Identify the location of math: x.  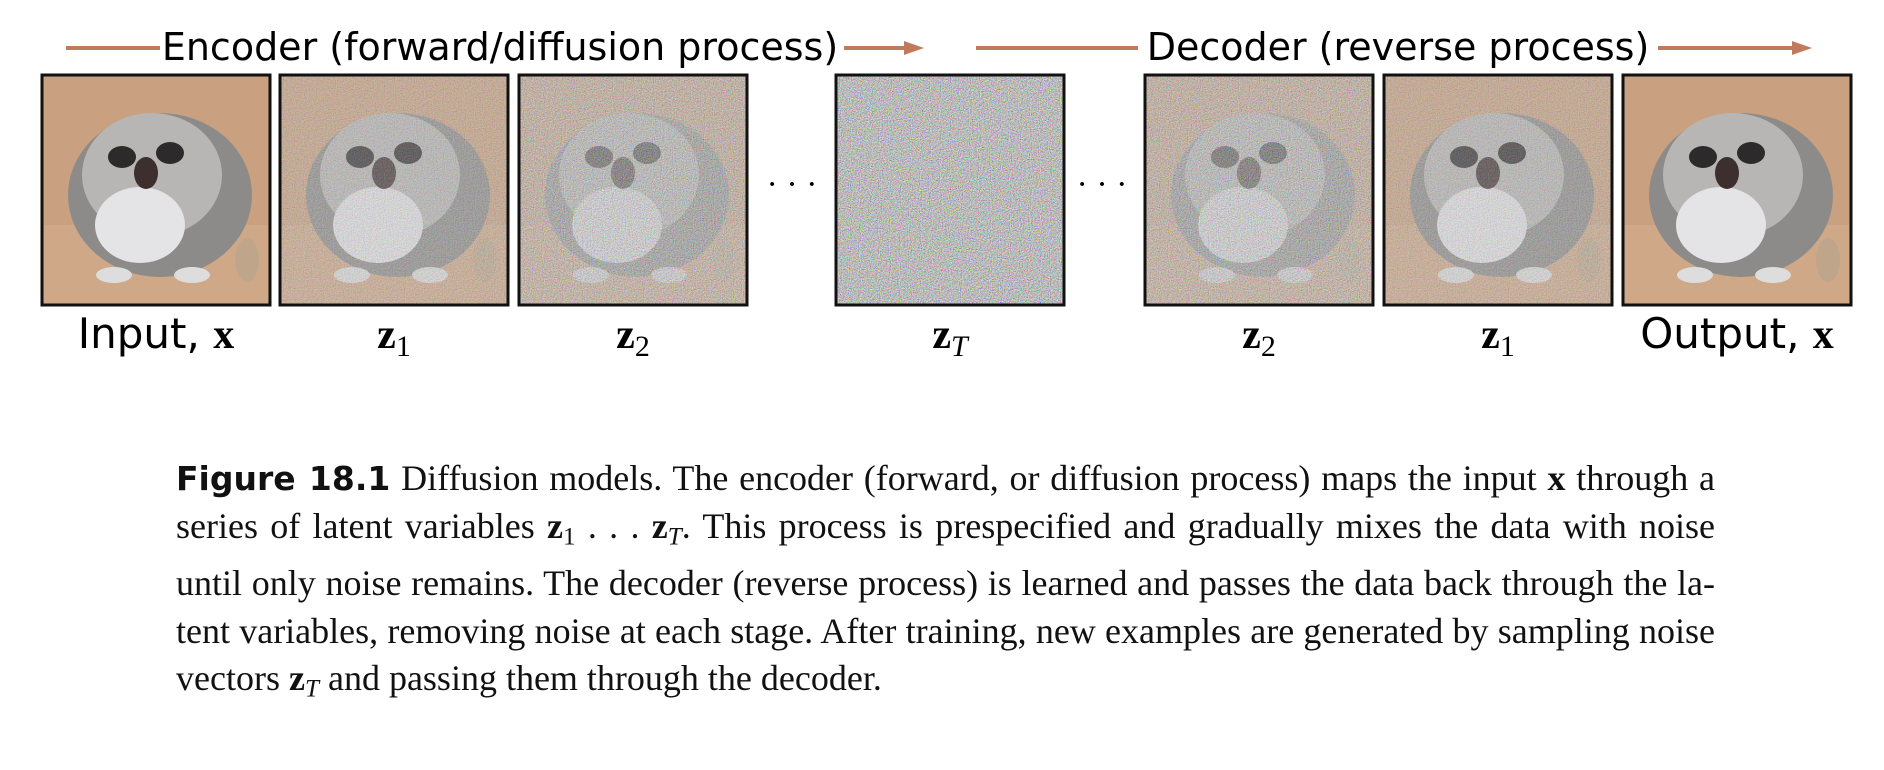
(1556, 478).